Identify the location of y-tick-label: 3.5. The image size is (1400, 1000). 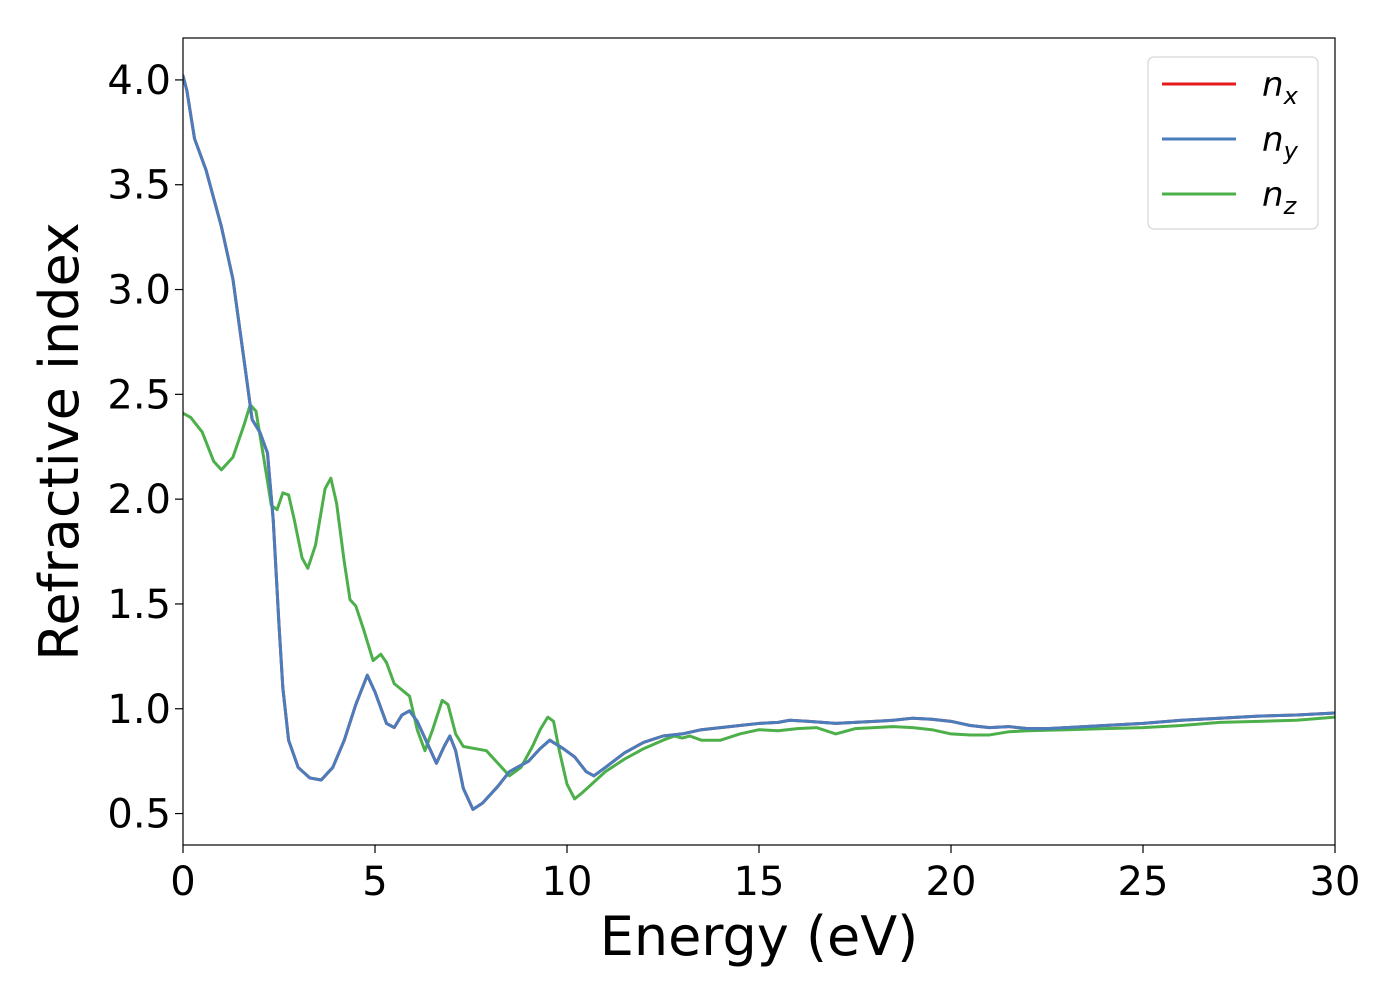
(139, 186).